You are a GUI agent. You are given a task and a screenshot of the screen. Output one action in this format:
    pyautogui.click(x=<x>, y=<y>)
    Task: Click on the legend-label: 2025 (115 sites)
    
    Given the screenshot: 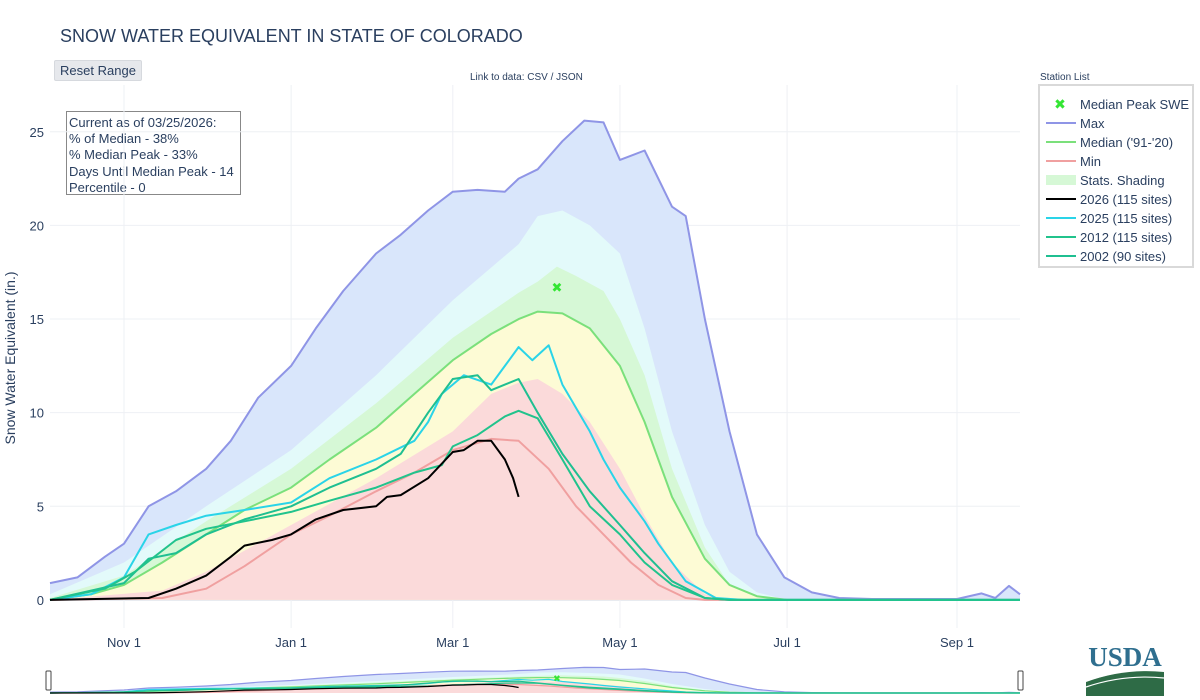 What is the action you would take?
    pyautogui.click(x=1126, y=218)
    